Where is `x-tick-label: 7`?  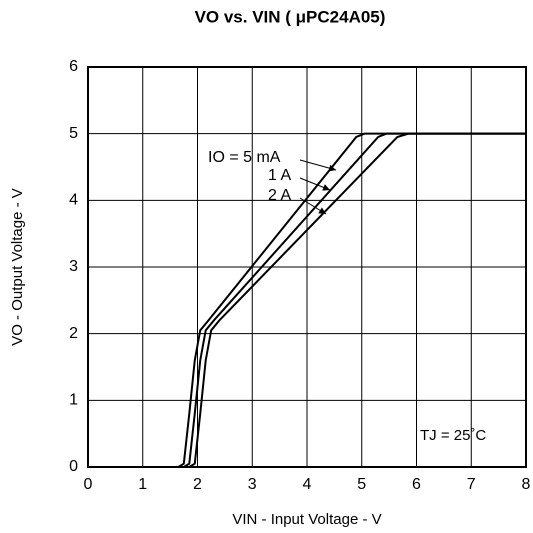
x-tick-label: 7 is located at coordinates (471, 484).